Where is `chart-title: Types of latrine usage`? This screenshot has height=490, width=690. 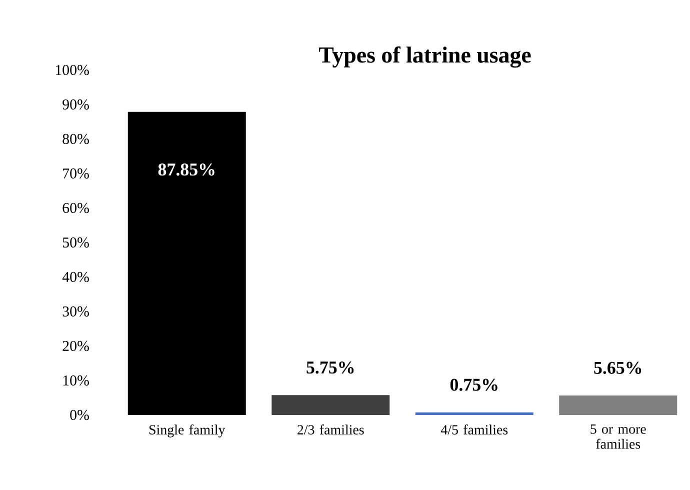
chart-title: Types of latrine usage is located at coordinates (424, 57).